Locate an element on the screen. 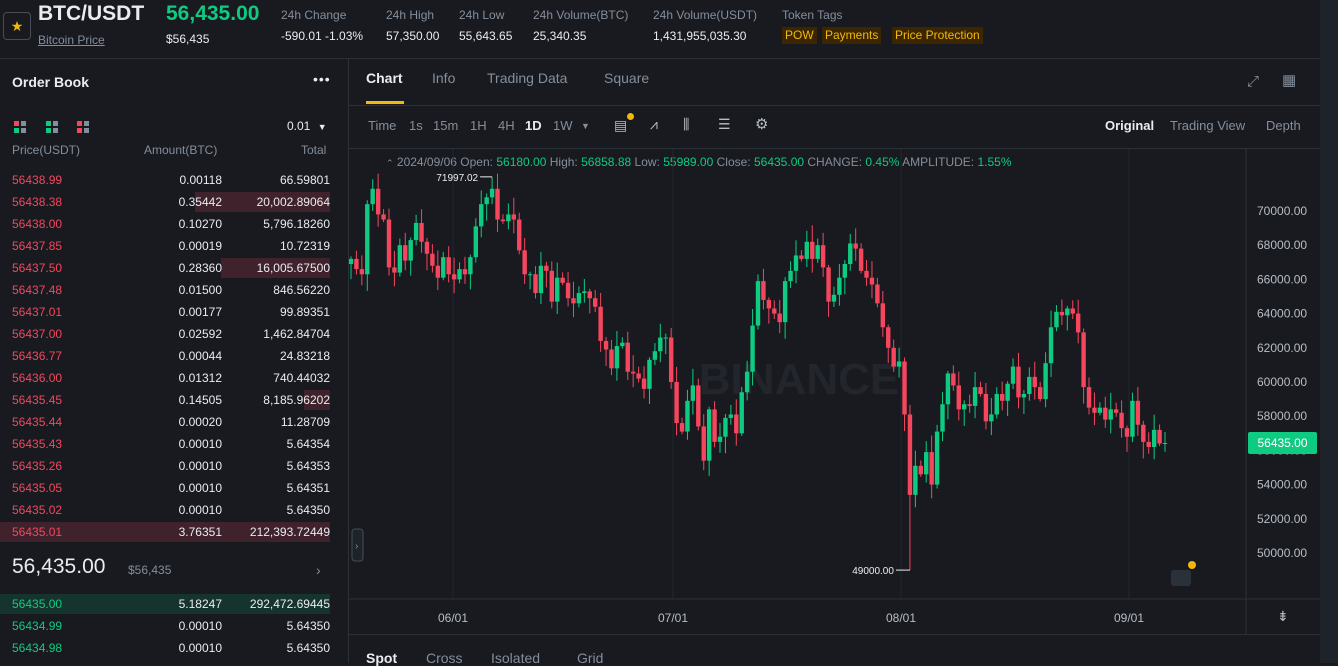 The width and height of the screenshot is (1338, 666). settings-icon: ⚙ is located at coordinates (762, 124).